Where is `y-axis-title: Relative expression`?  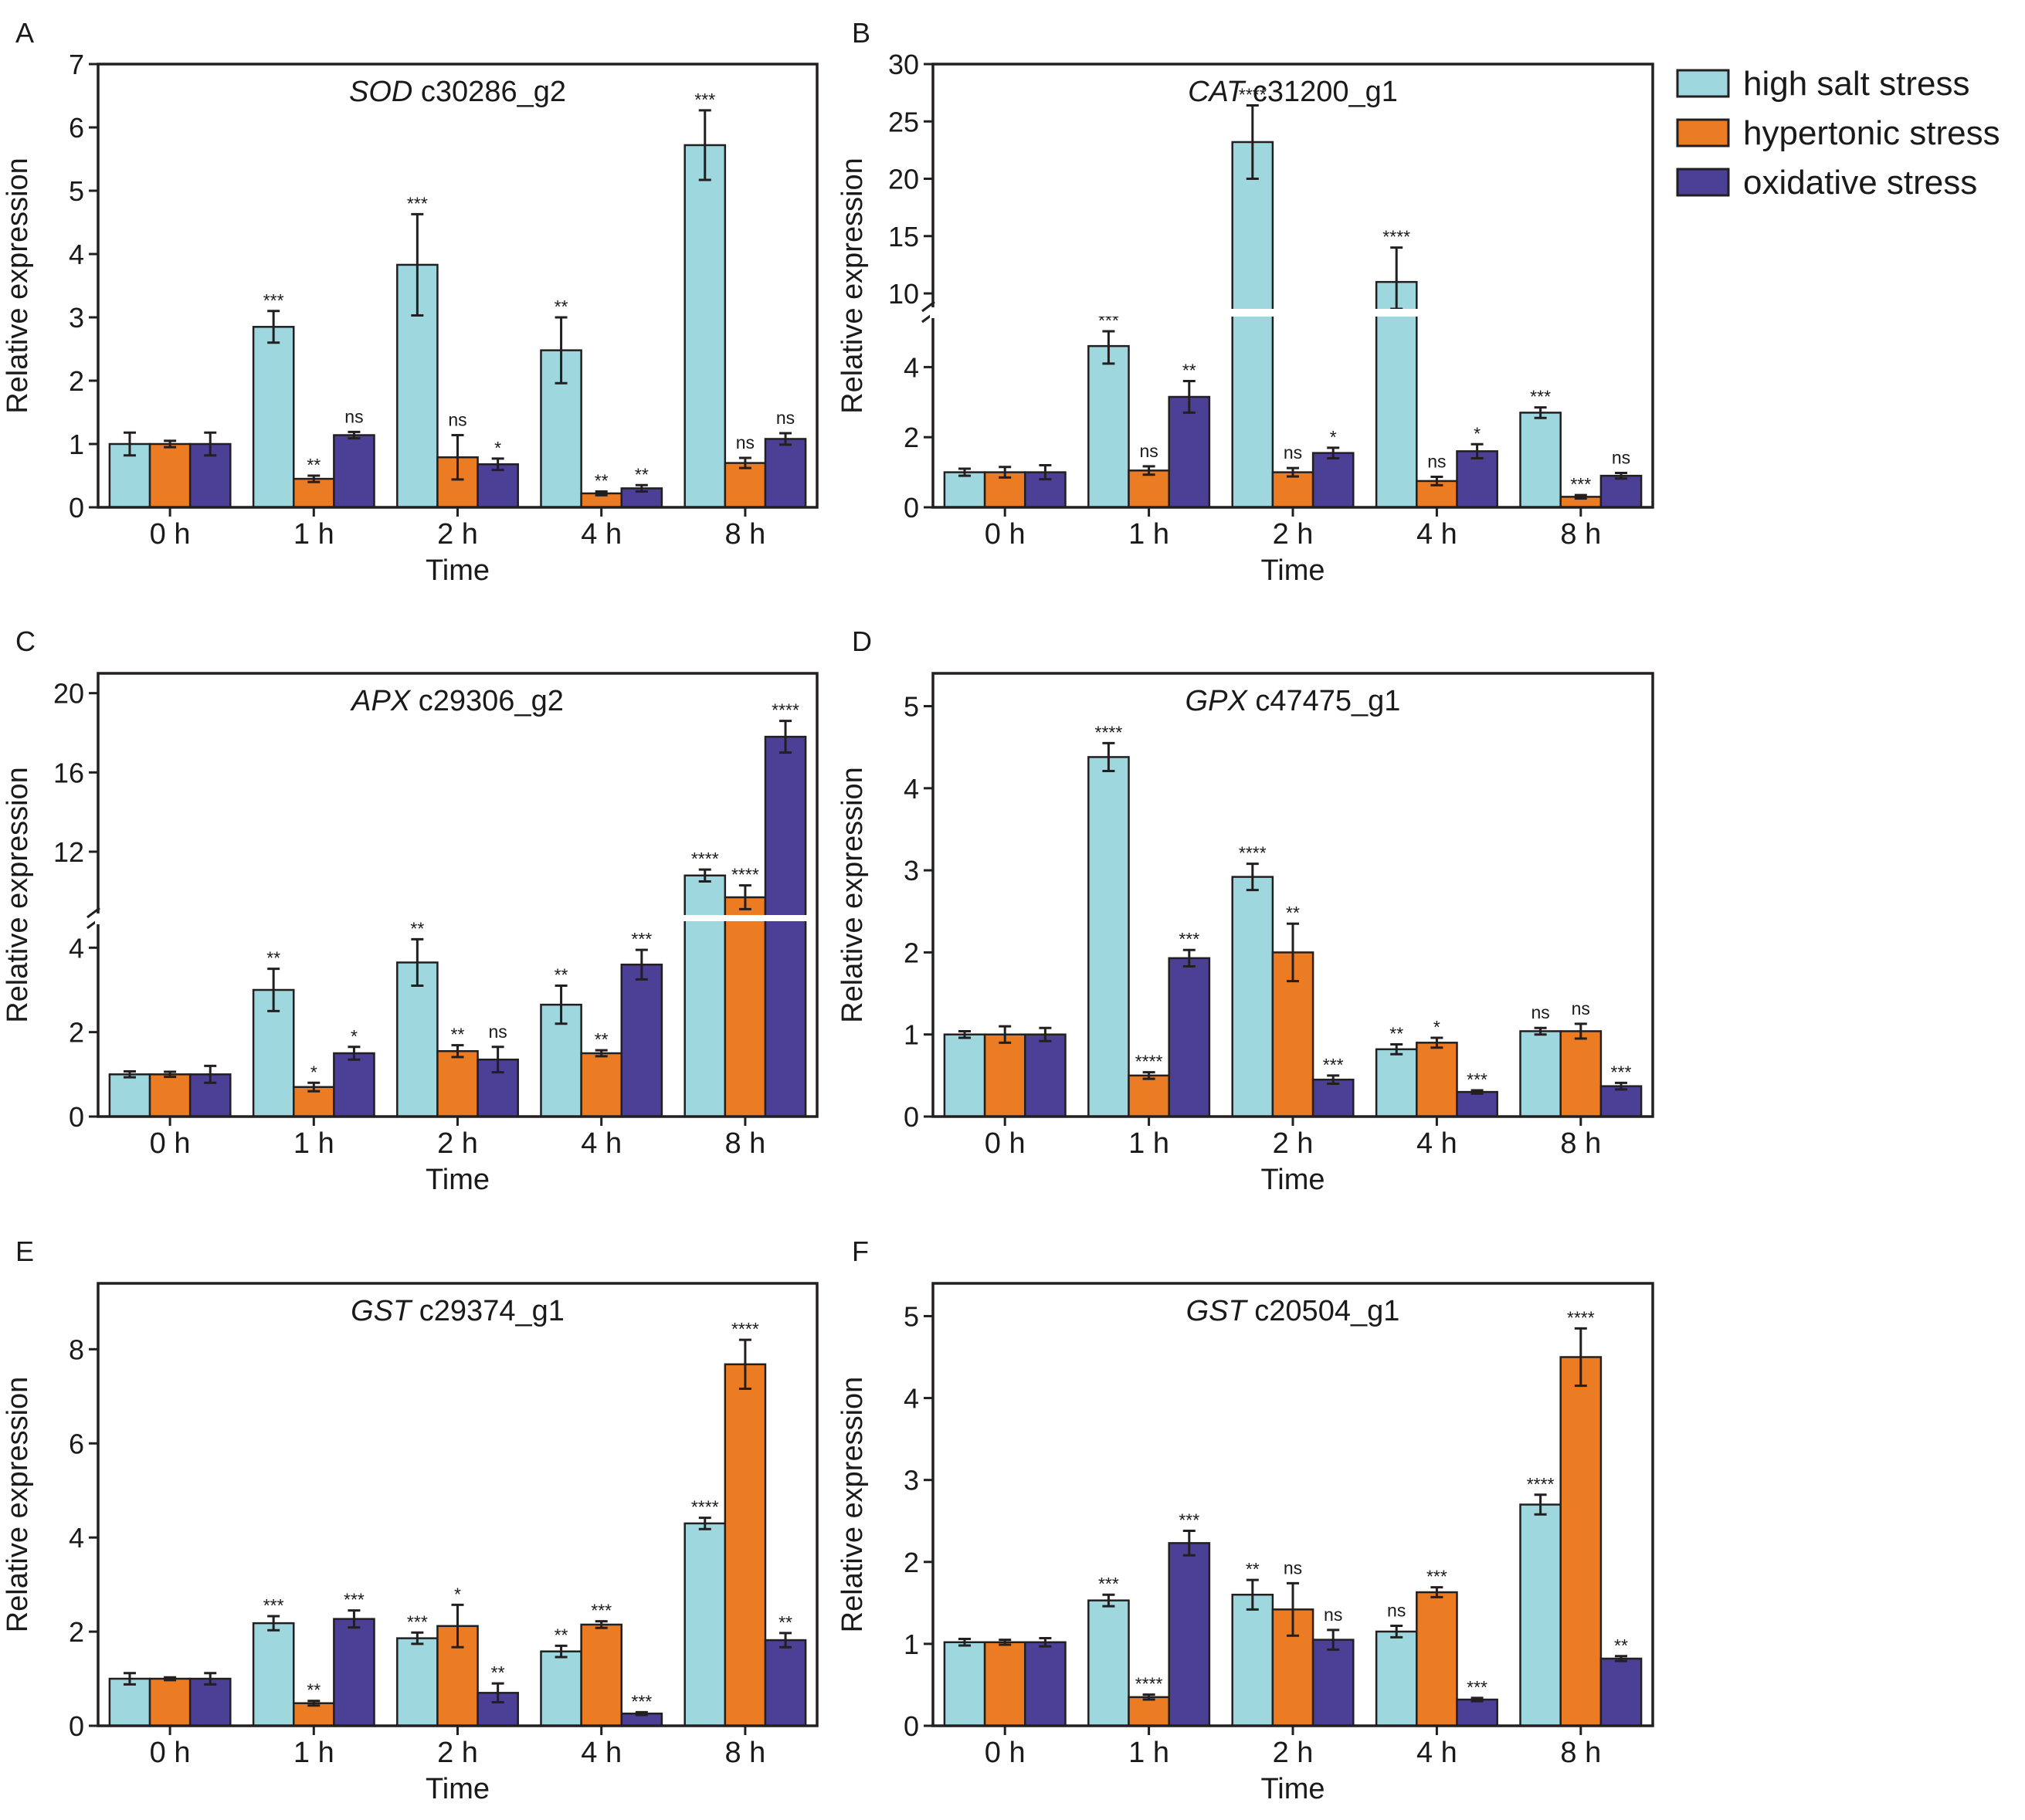 y-axis-title: Relative expression is located at coordinates (18, 895).